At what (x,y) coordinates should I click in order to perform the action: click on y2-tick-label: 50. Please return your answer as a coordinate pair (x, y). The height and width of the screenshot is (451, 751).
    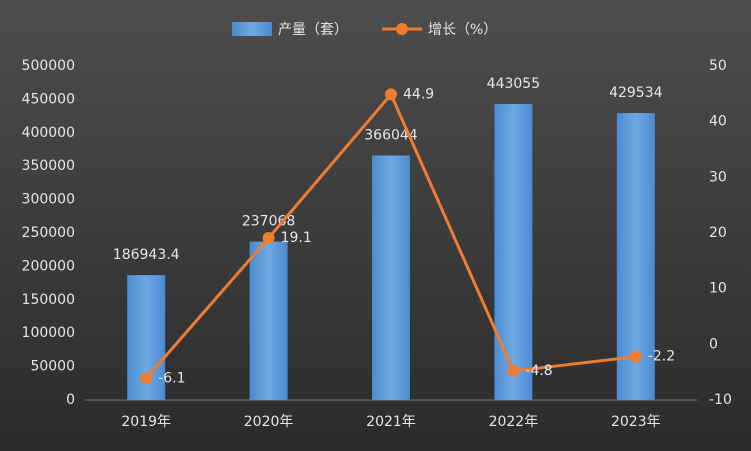
    Looking at the image, I should click on (718, 66).